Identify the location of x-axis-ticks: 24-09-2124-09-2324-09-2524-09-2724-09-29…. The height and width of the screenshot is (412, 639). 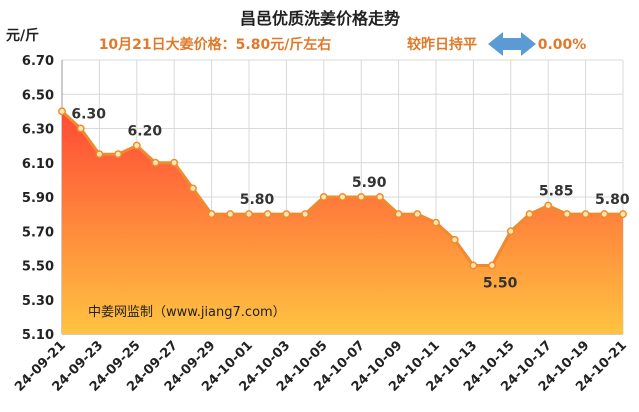
(321, 366).